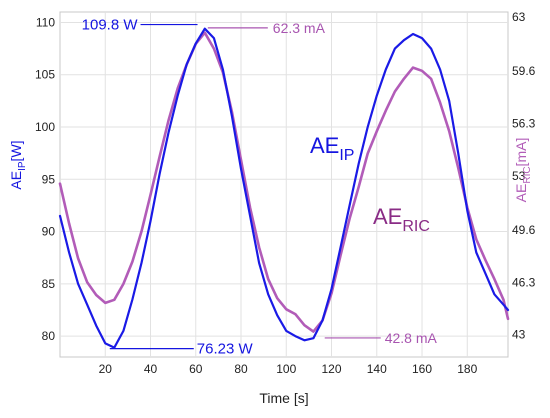 The width and height of the screenshot is (550, 418). Describe the element at coordinates (196, 369) in the screenshot. I see `x-tick-label: 60` at that location.